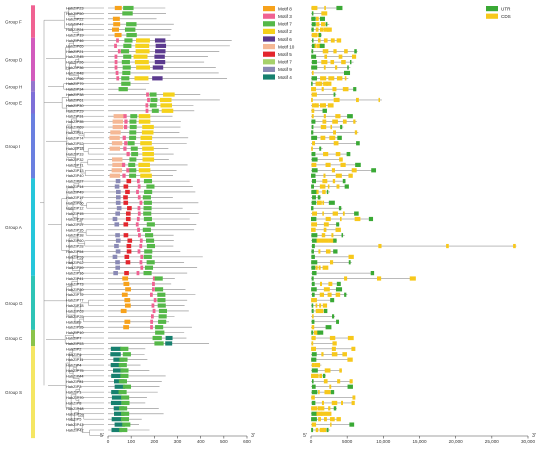 This screenshot has height=449, width=550. What do you see at coordinates (13, 103) in the screenshot?
I see `group-label: Group E` at bounding box center [13, 103].